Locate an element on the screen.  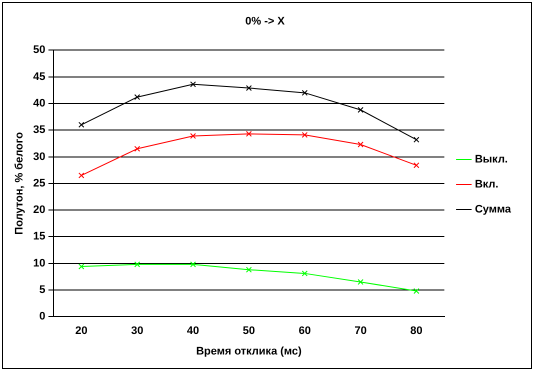
y-tick-label: 40 is located at coordinates (39, 104).